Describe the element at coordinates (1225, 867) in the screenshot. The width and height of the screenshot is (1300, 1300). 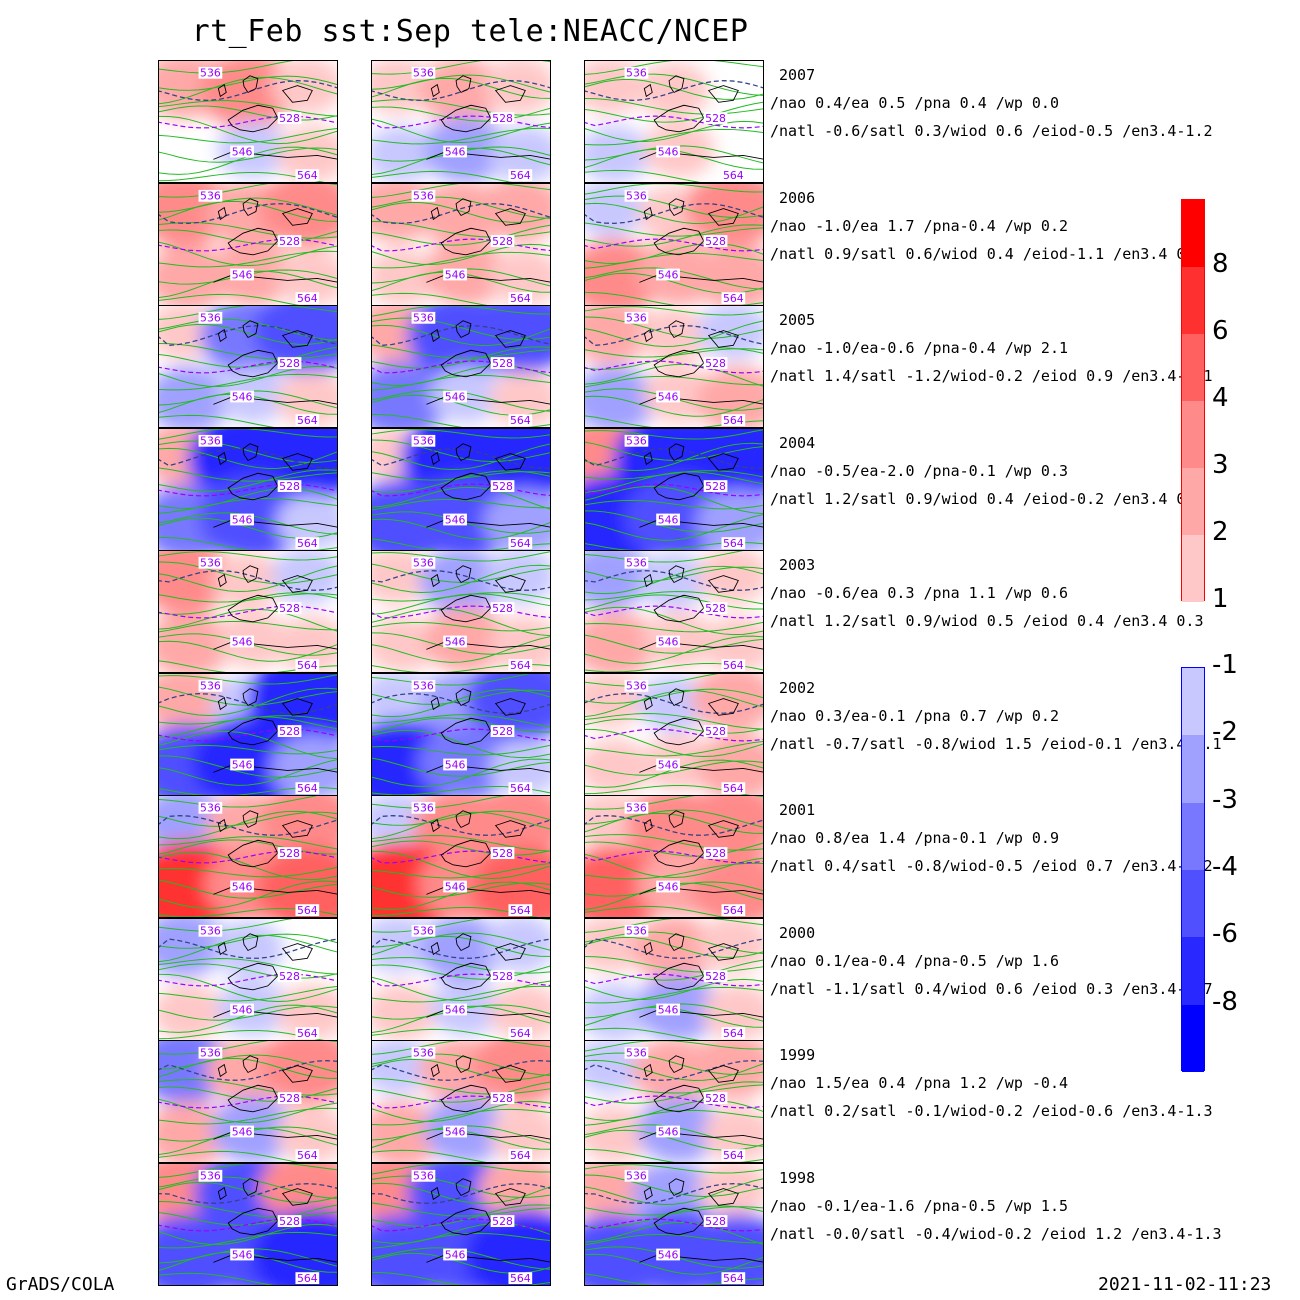
I see `colorbar-tick: -4` at that location.